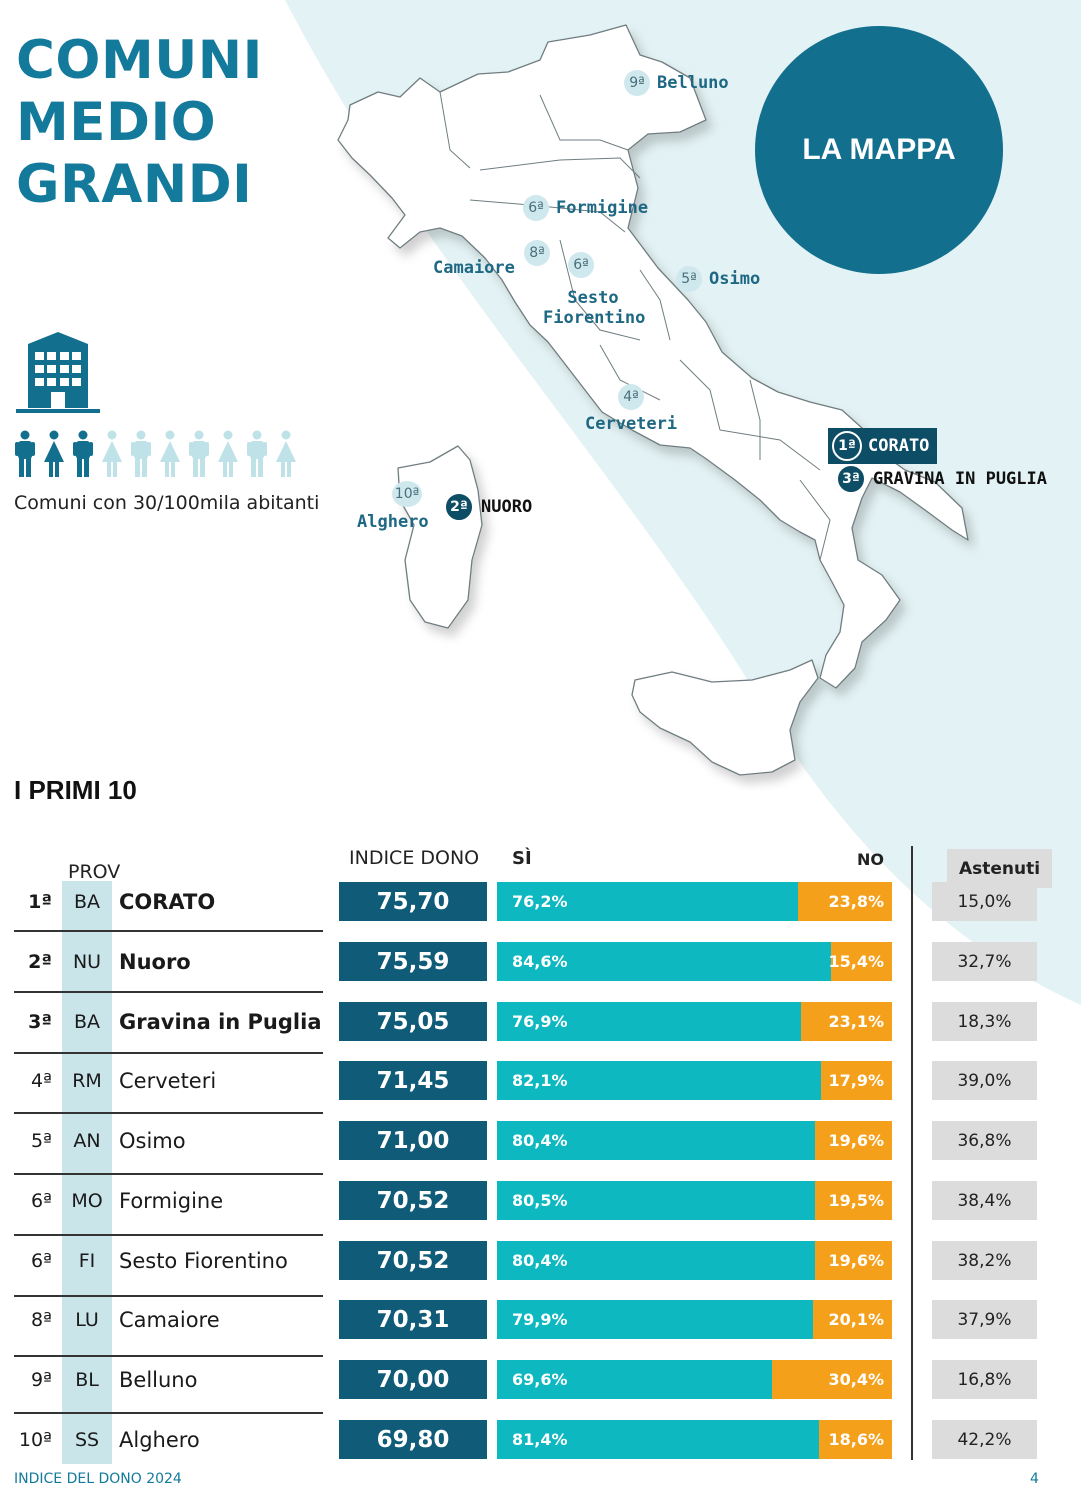 The width and height of the screenshot is (1081, 1487). Describe the element at coordinates (413, 1080) in the screenshot. I see `index-value: 71,45` at that location.